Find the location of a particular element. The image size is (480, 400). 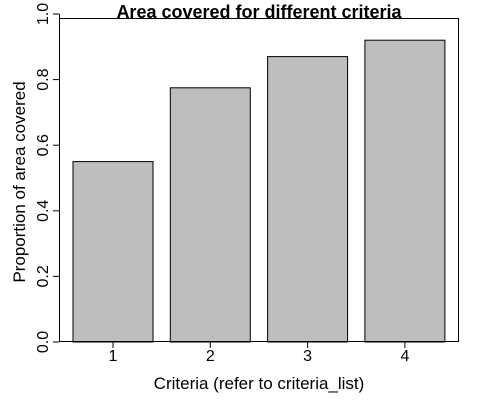

x-tick-label: 2 is located at coordinates (210, 356).